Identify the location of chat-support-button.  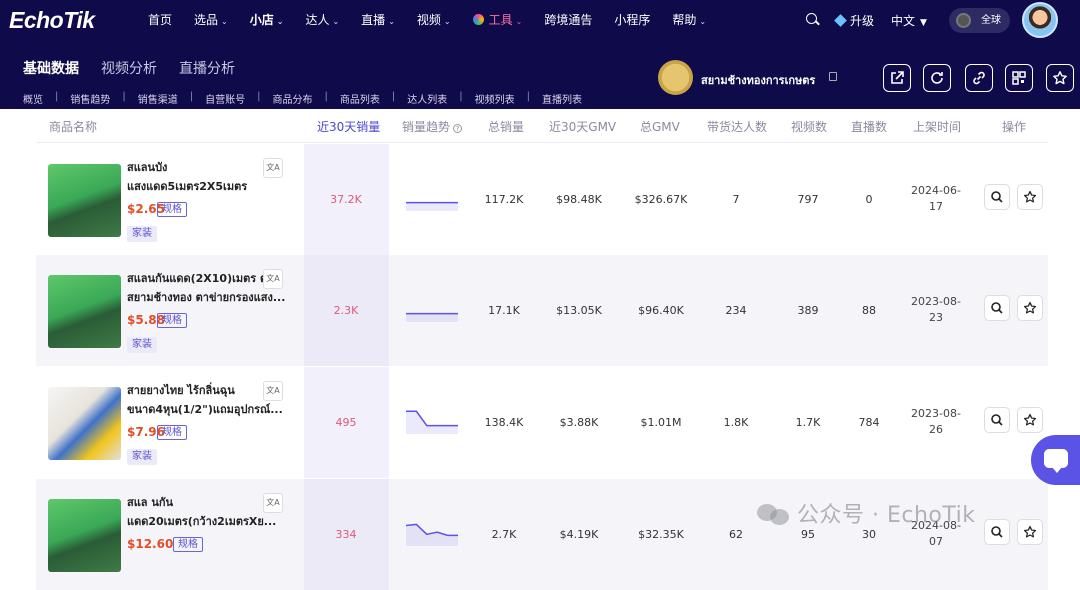
(1055, 460).